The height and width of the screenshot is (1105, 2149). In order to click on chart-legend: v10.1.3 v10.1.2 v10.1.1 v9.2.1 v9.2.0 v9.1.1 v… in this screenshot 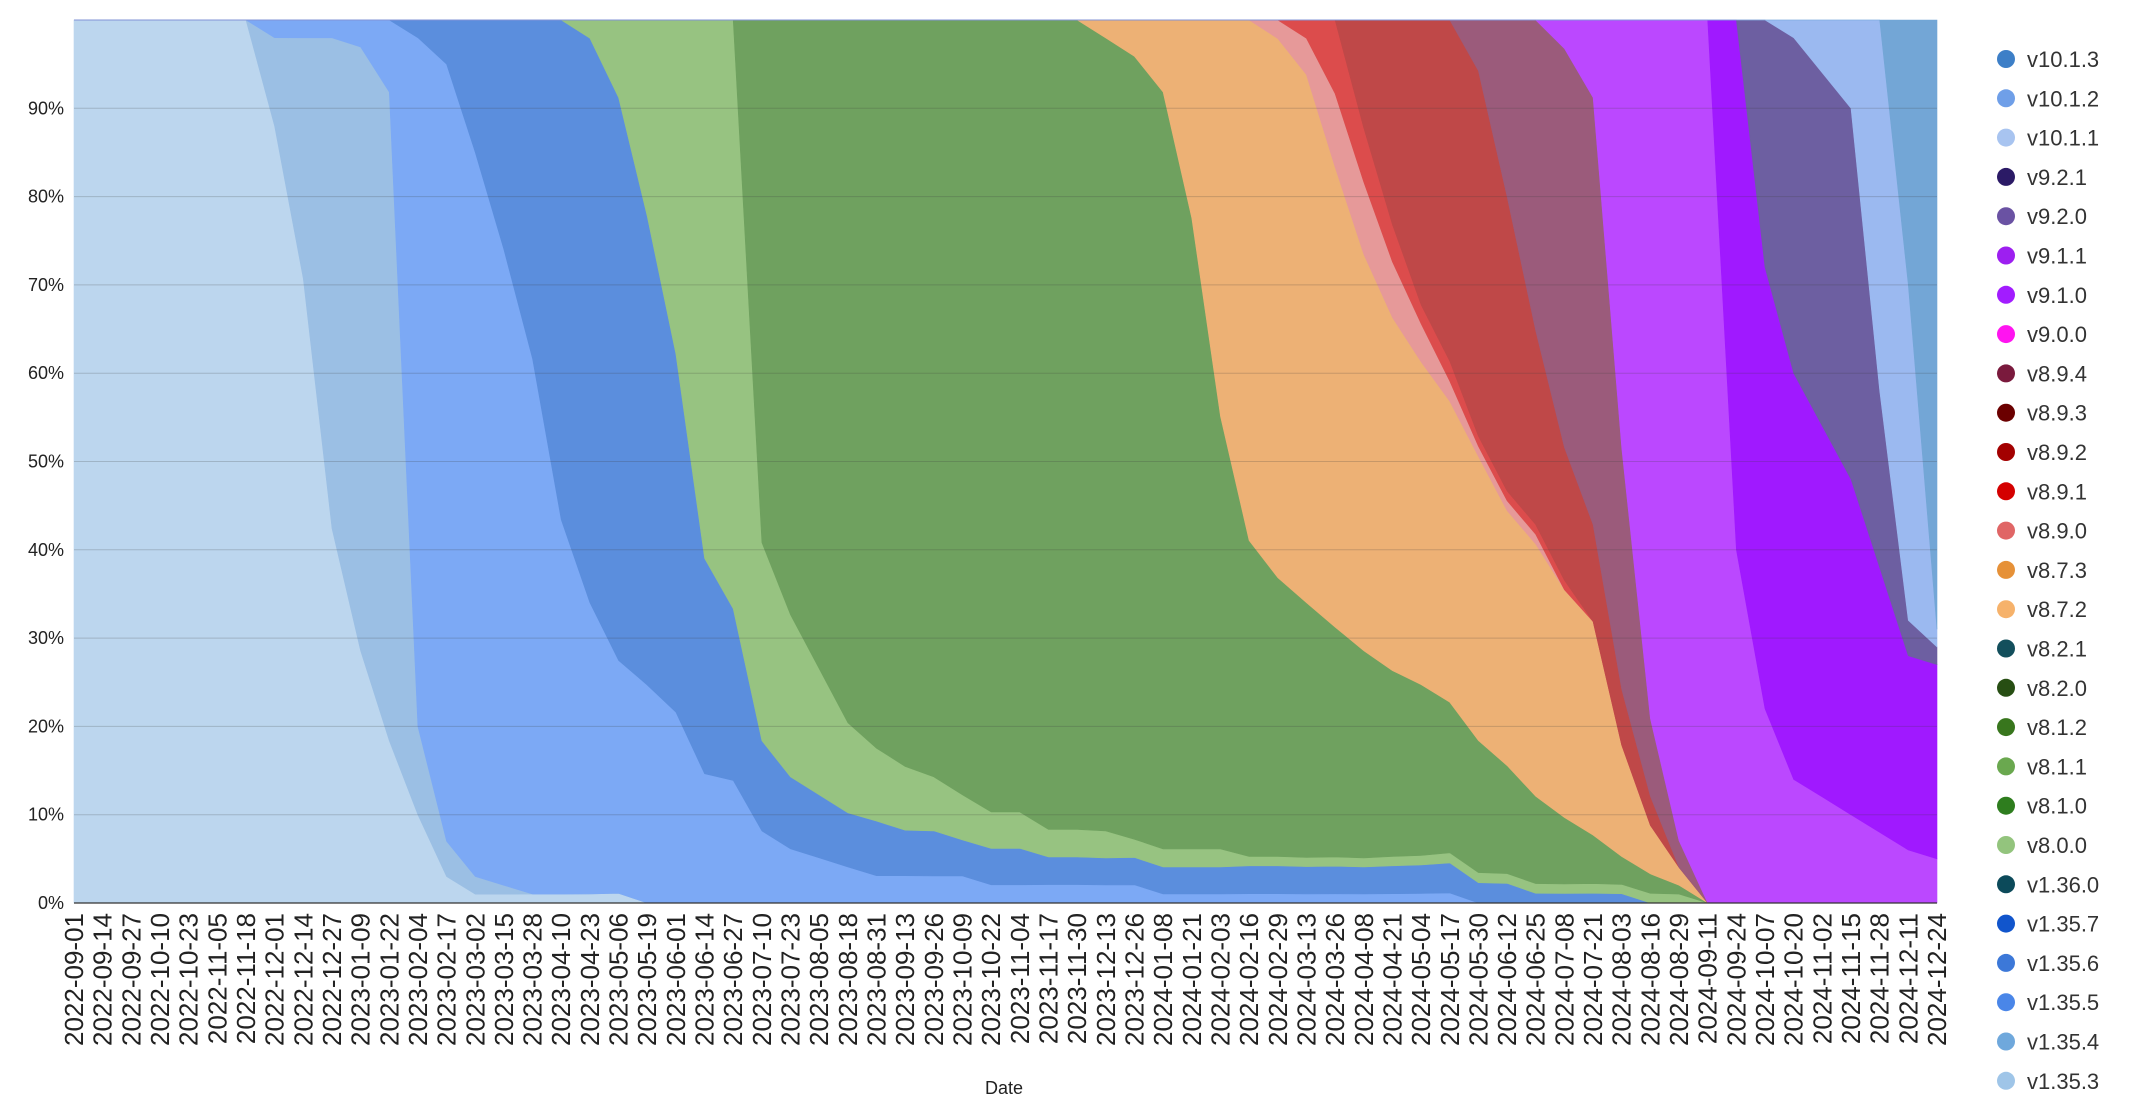, I will do `click(2048, 570)`.